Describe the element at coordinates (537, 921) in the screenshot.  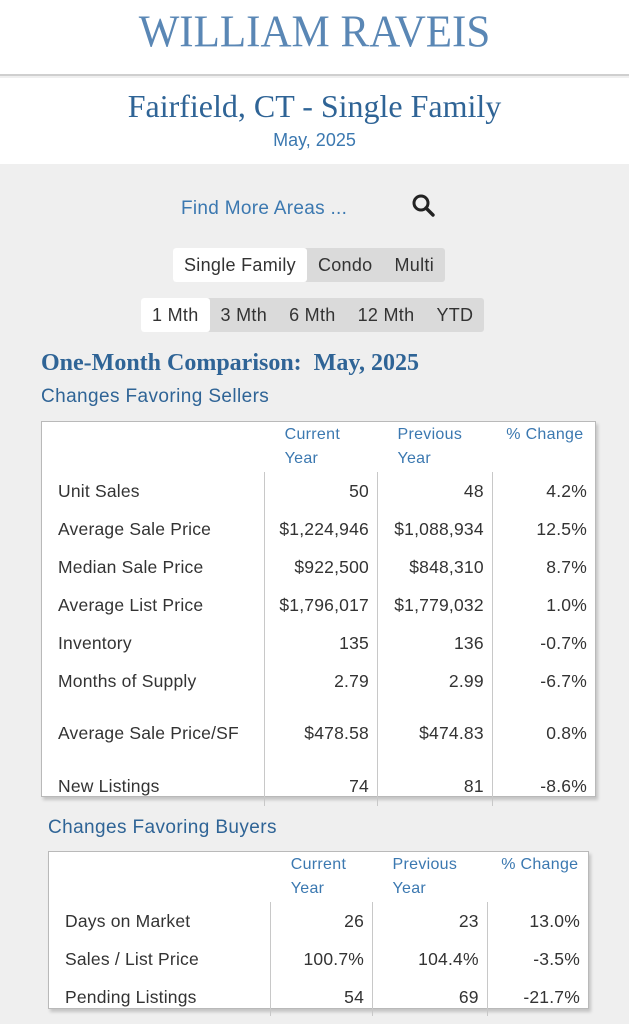
I see `percent-change-value: 13.0%` at that location.